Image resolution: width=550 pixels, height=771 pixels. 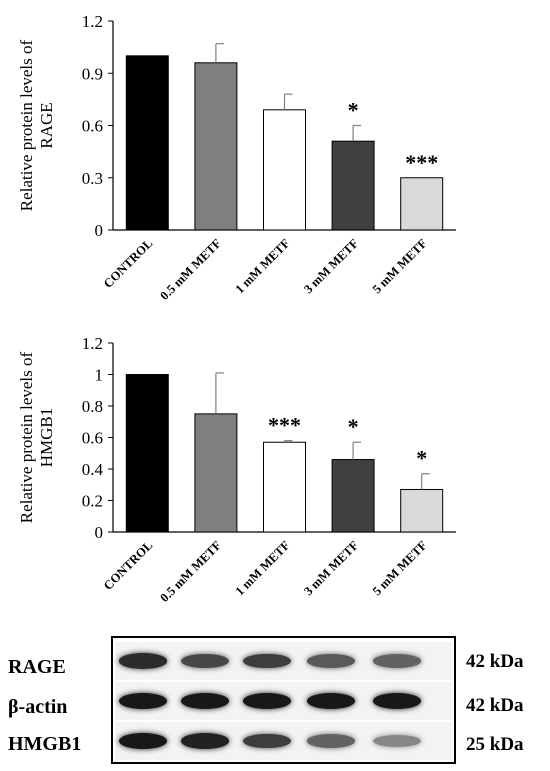 What do you see at coordinates (92, 406) in the screenshot?
I see `y-tick-label: 0.8` at bounding box center [92, 406].